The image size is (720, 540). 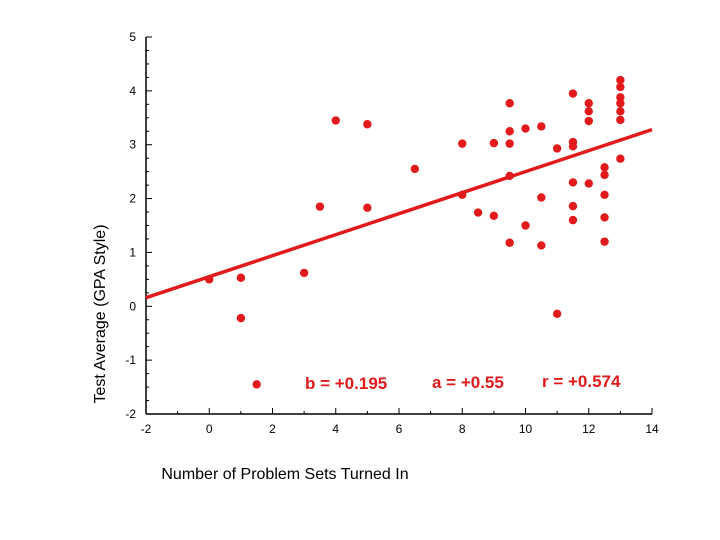 I want to click on y-tick-label: 4, so click(x=132, y=91).